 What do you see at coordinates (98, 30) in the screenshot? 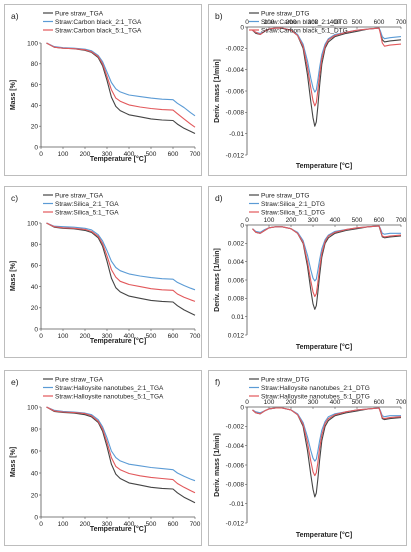
I see `legend-label: Straw:Carbon black_5:1_TGA` at bounding box center [98, 30].